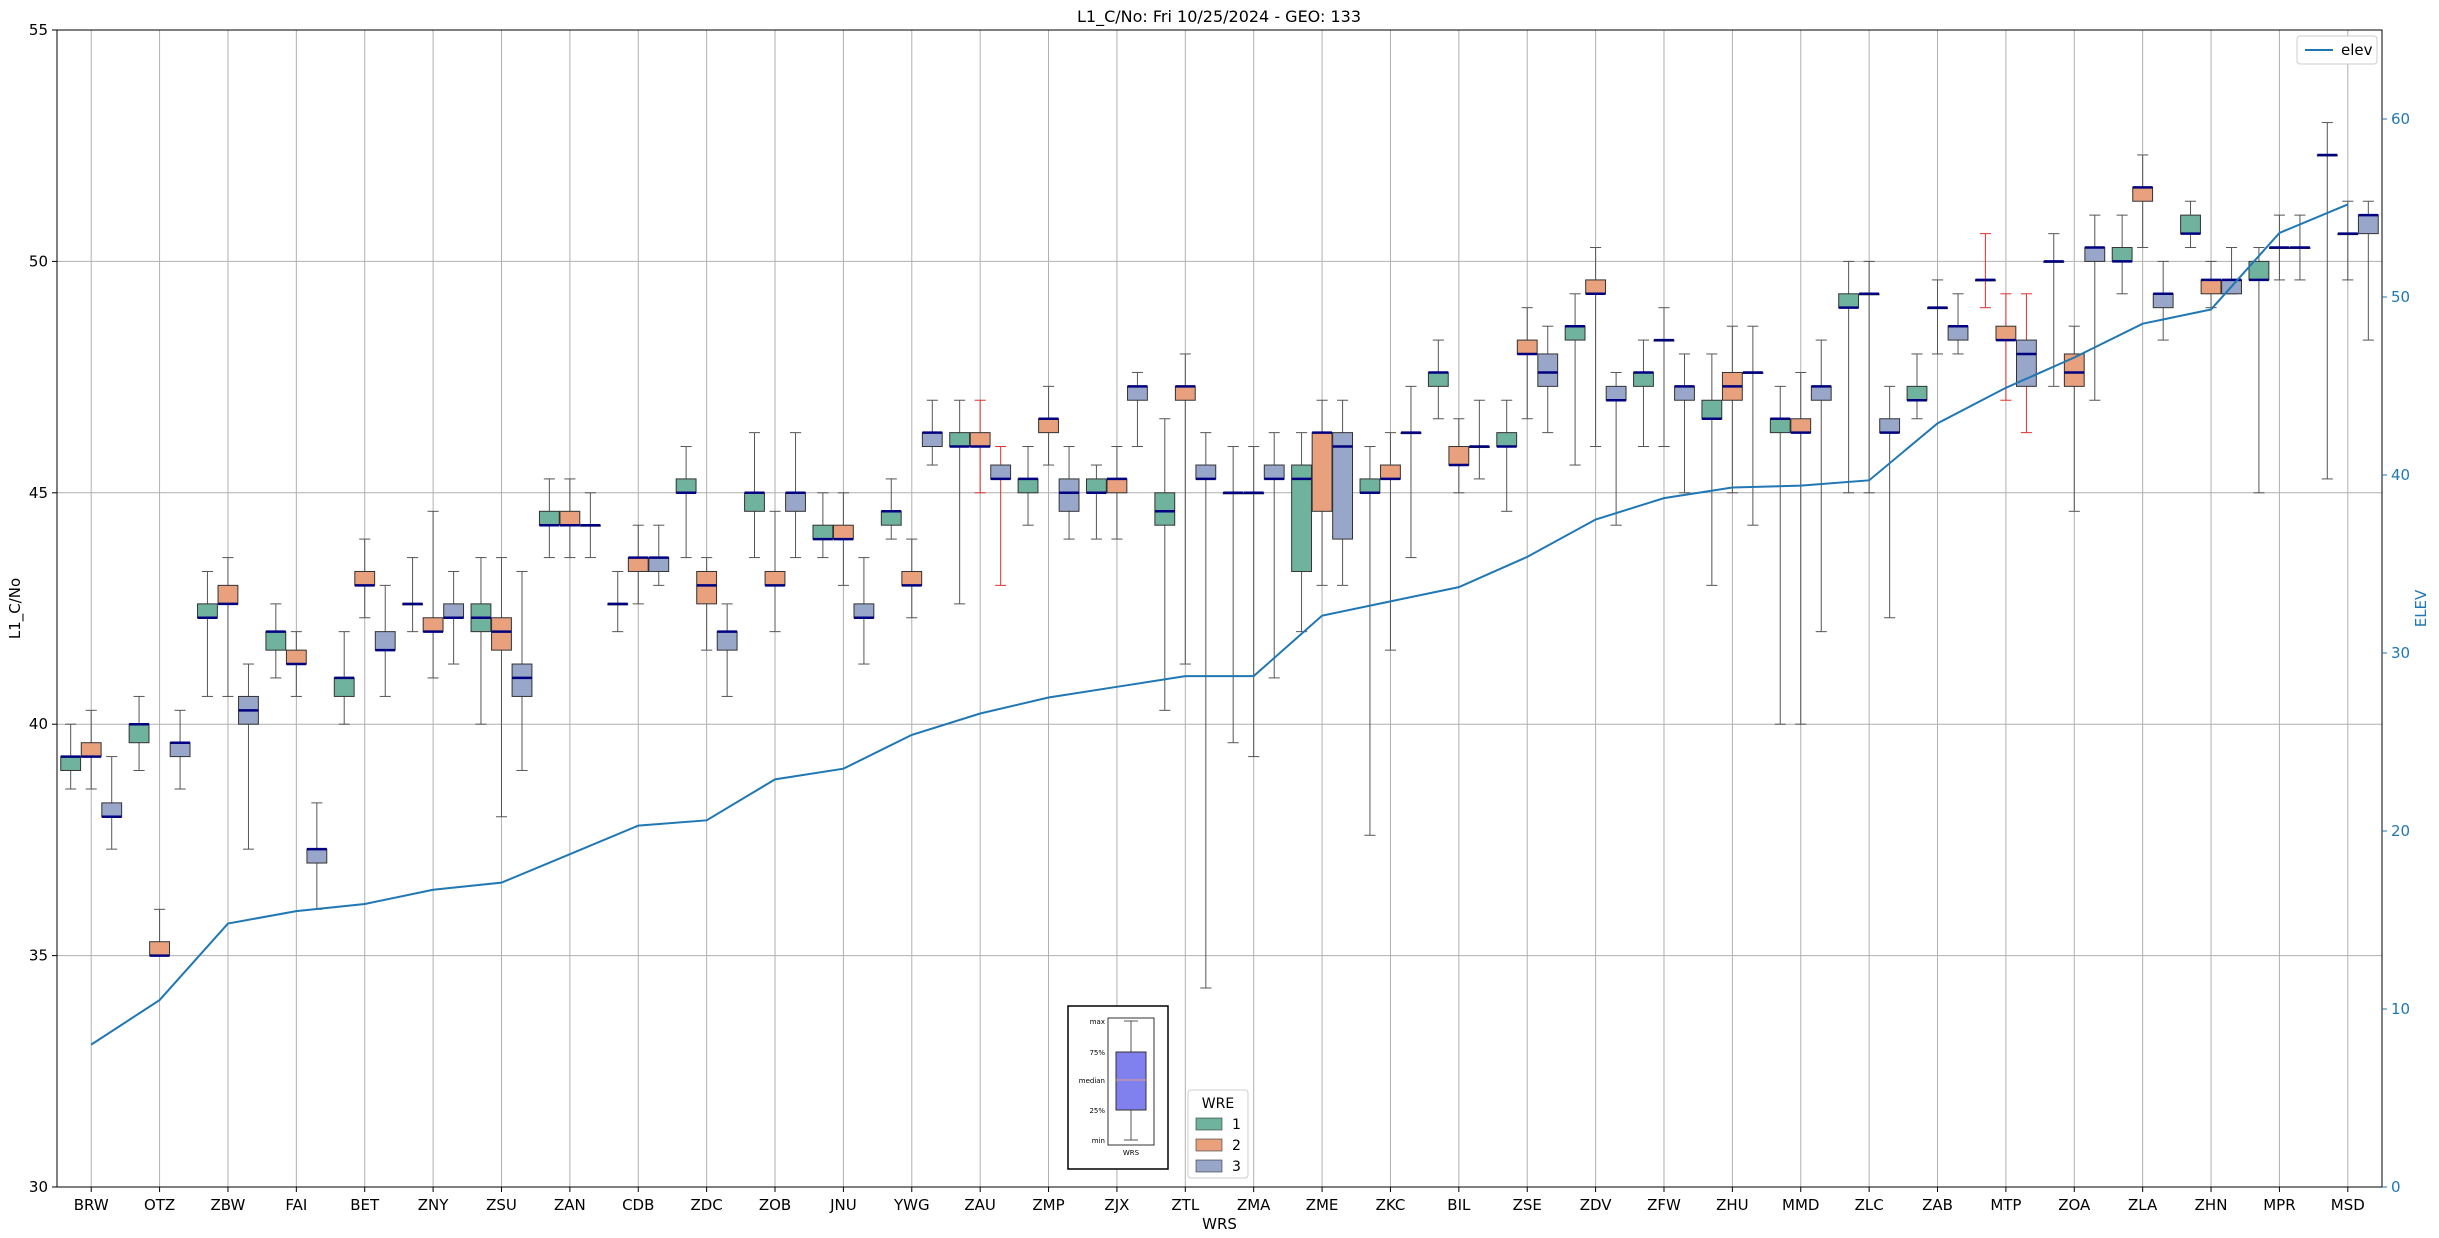  Describe the element at coordinates (1732, 1205) in the screenshot. I see `x-tick-label: ZHU` at that location.